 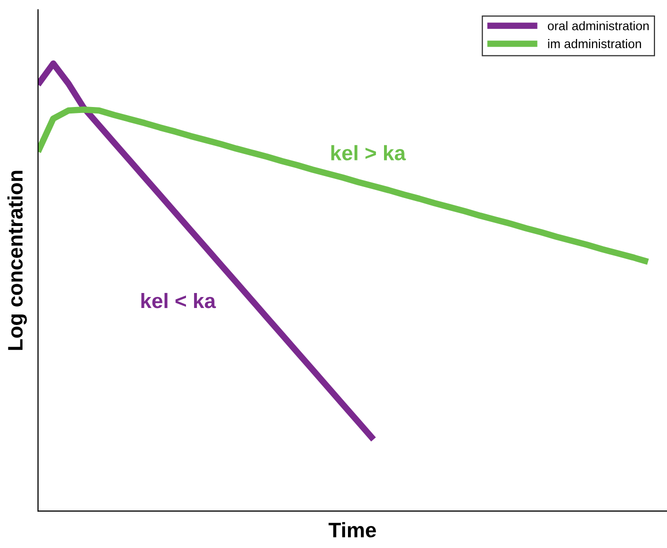 What do you see at coordinates (594, 43) in the screenshot?
I see `legend-label: im administration` at bounding box center [594, 43].